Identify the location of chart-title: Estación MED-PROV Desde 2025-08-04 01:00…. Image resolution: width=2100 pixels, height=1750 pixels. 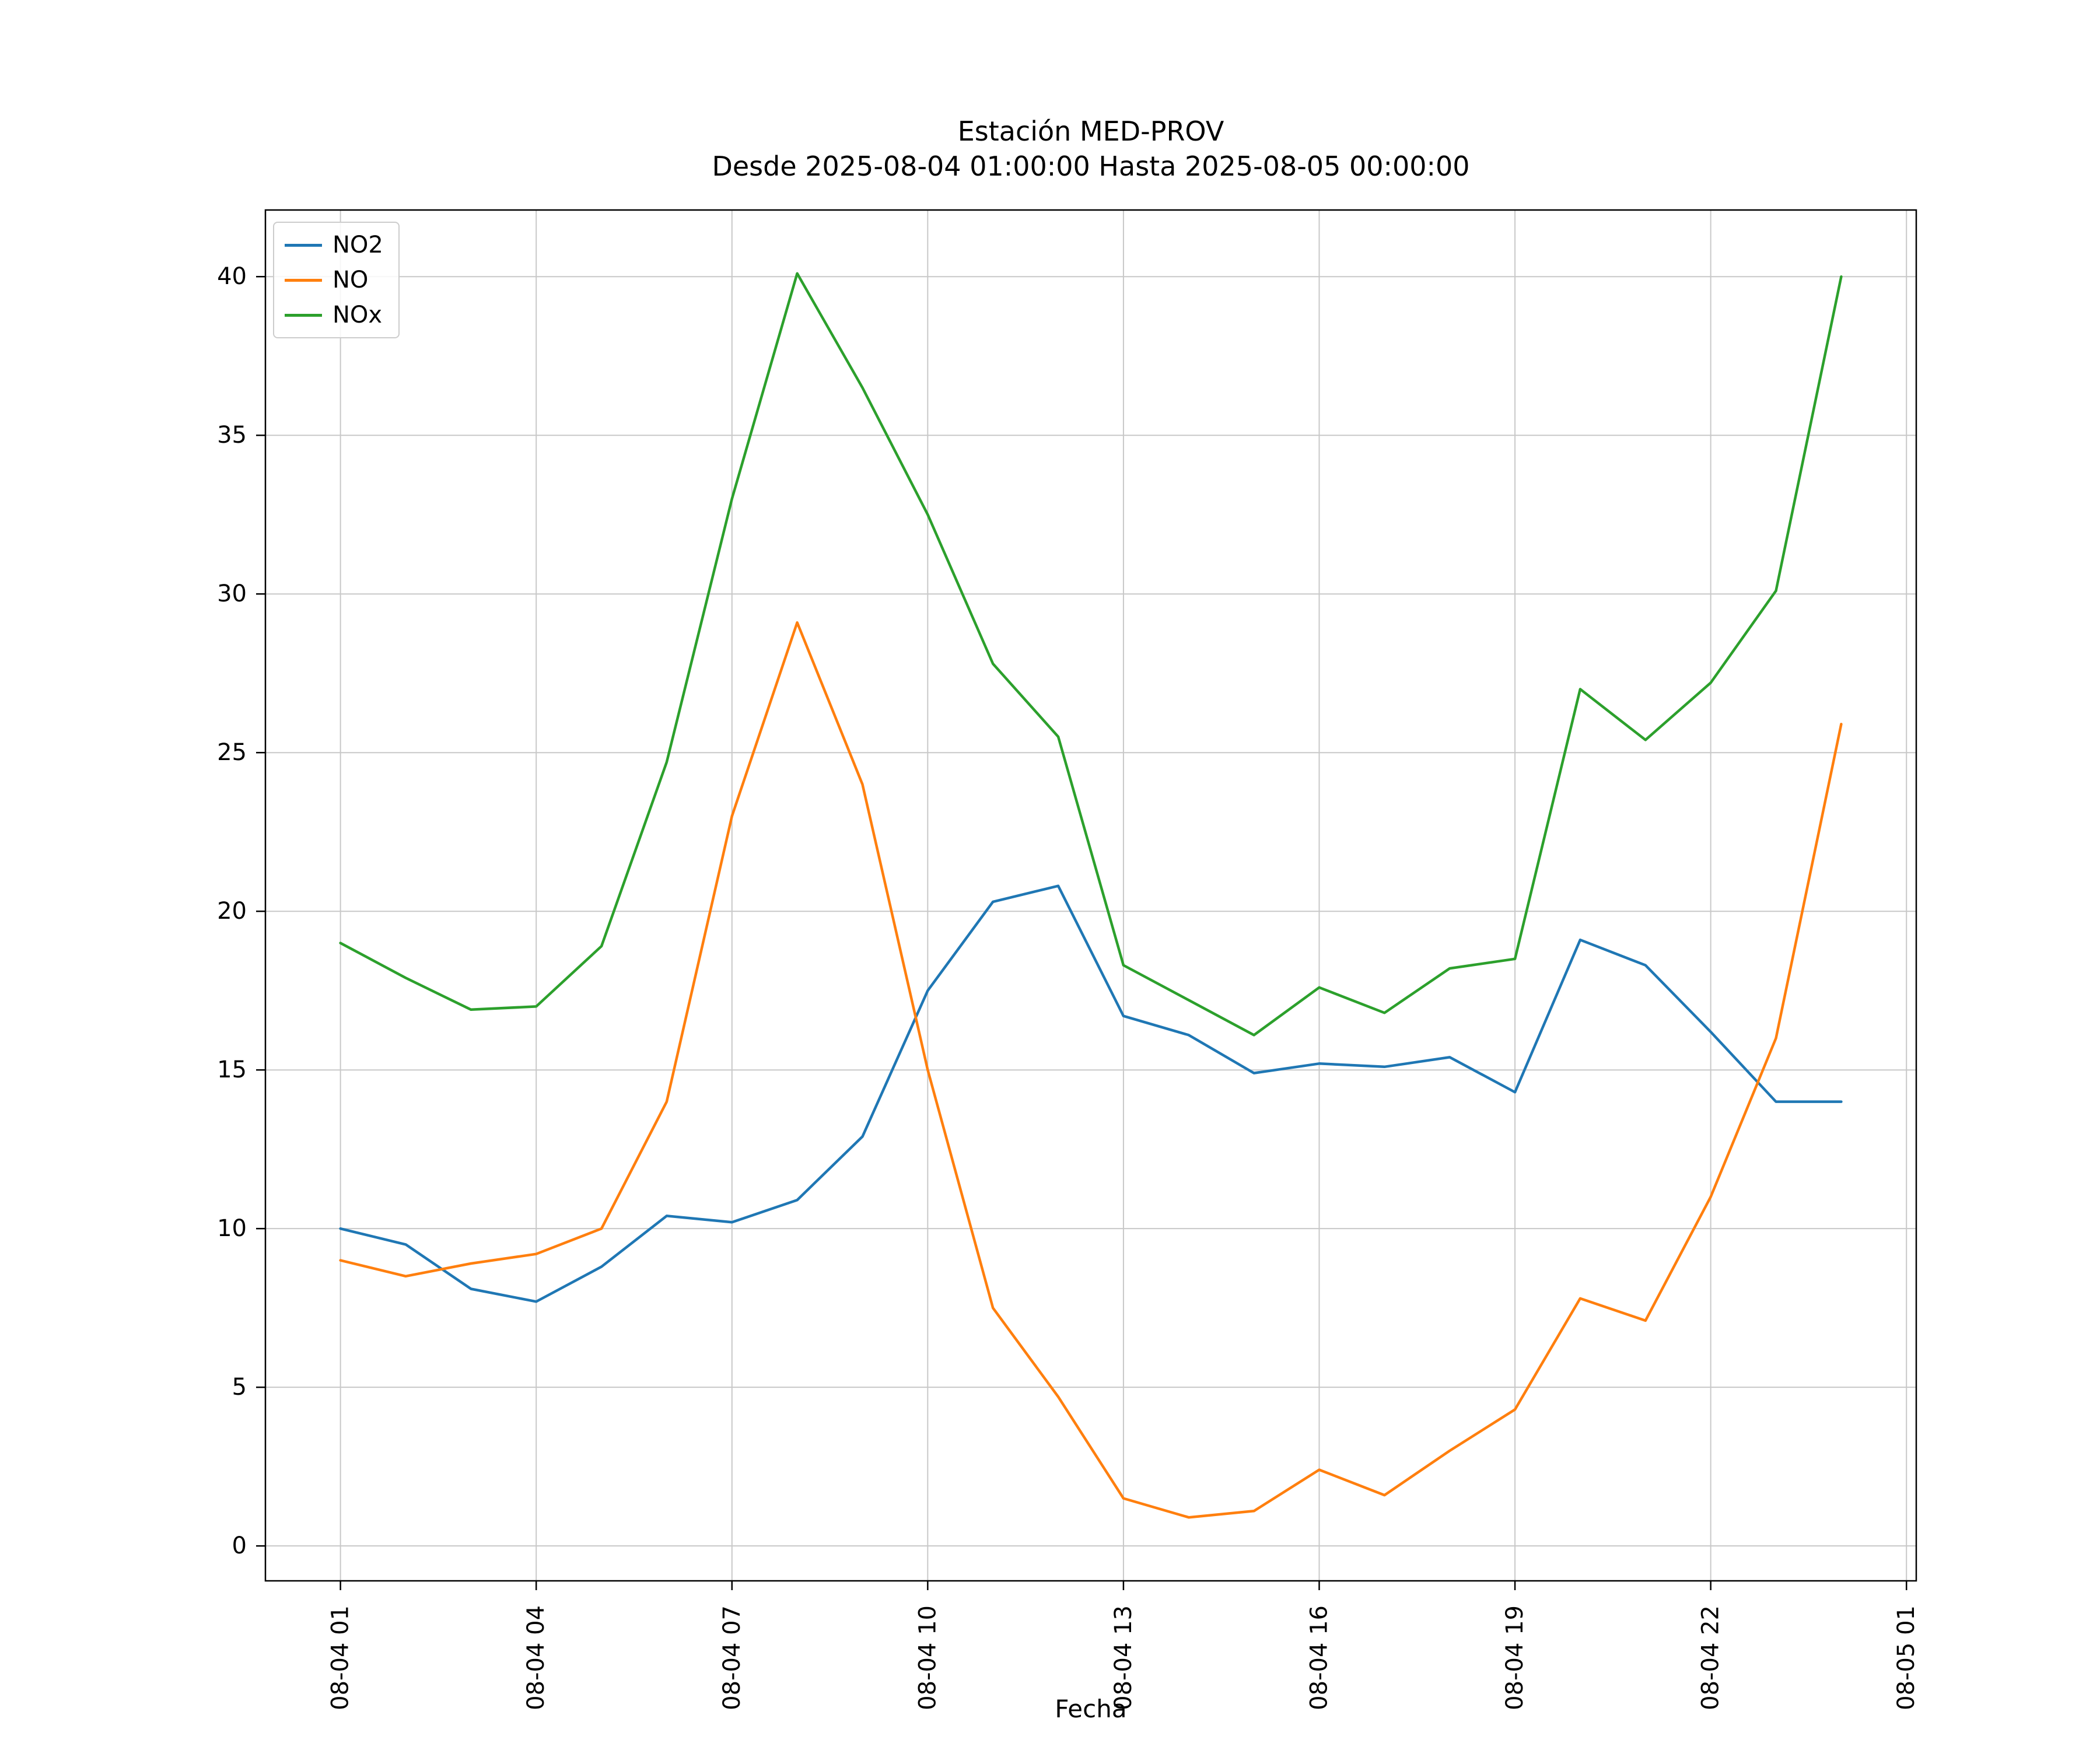
(1090, 149).